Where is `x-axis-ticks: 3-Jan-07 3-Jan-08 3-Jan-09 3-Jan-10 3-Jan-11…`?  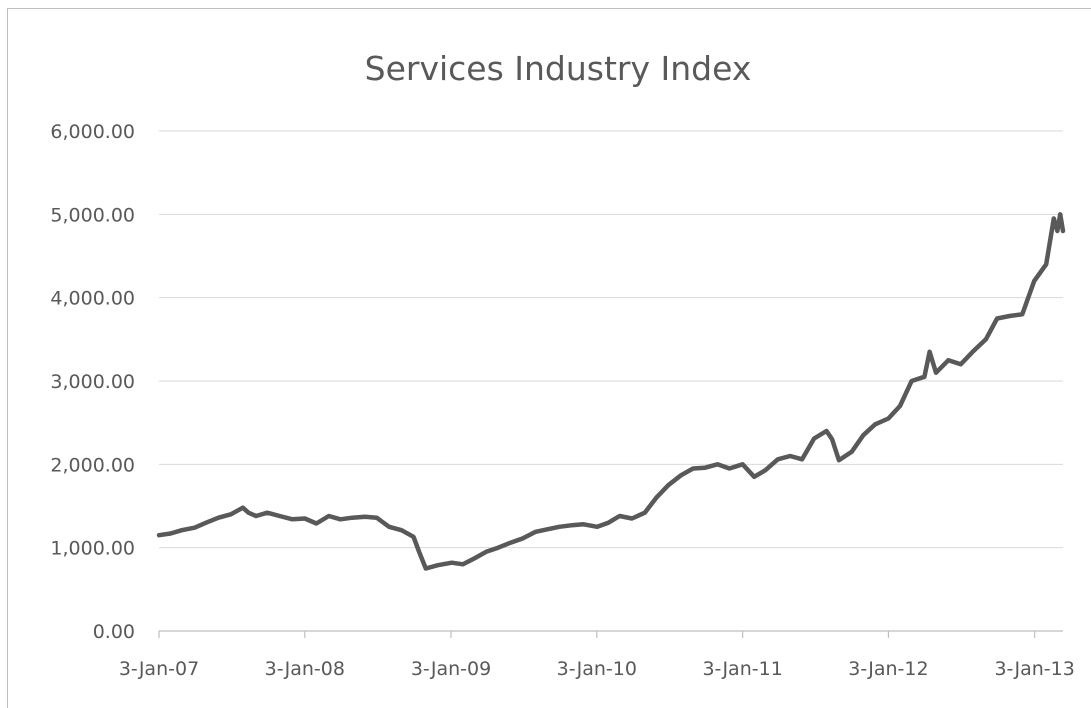
x-axis-ticks: 3-Jan-07 3-Jan-08 3-Jan-09 3-Jan-10 3-Jan-11… is located at coordinates (597, 655).